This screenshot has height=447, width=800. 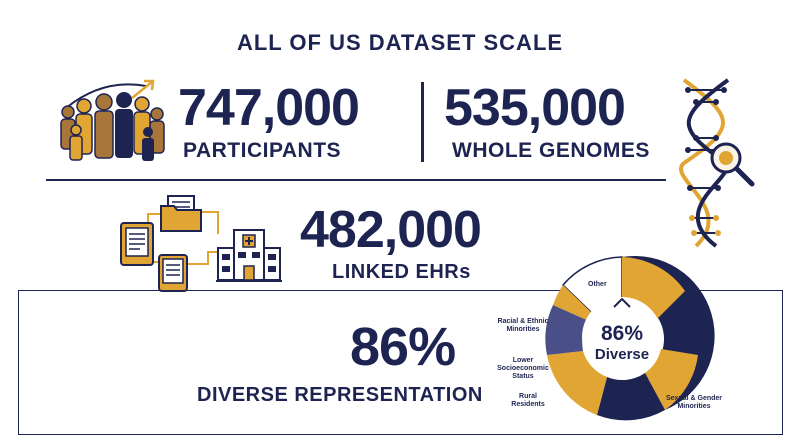 I want to click on genomes-value: 535,000, so click(x=535, y=108).